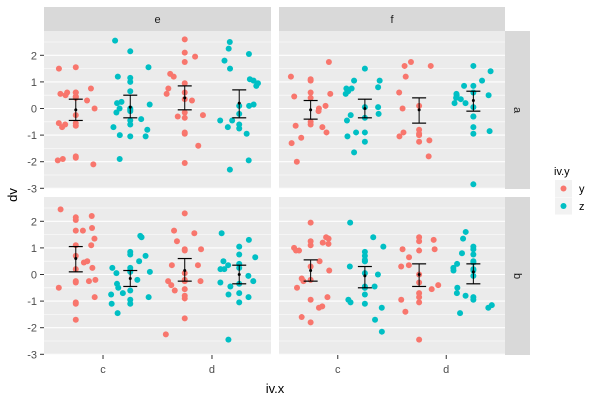  I want to click on legend-keys: yz, so click(570, 197).